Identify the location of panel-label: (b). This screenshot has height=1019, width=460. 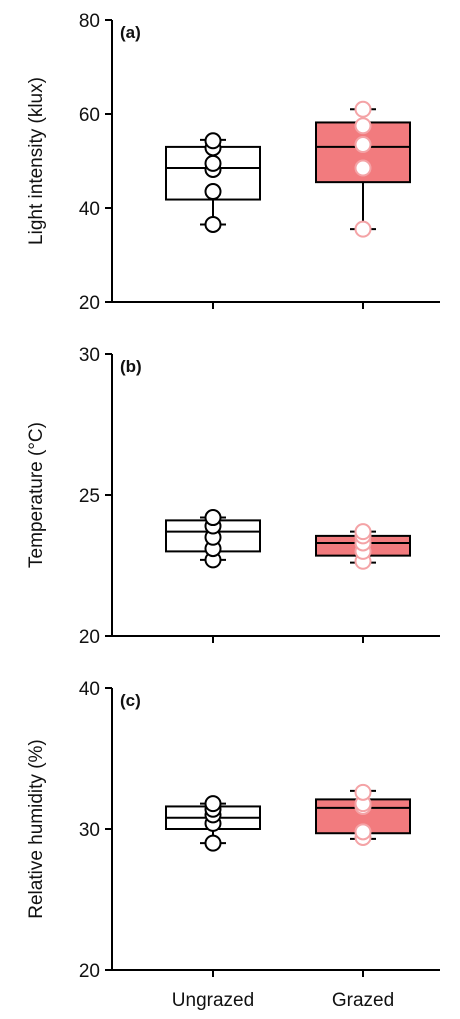
(131, 366).